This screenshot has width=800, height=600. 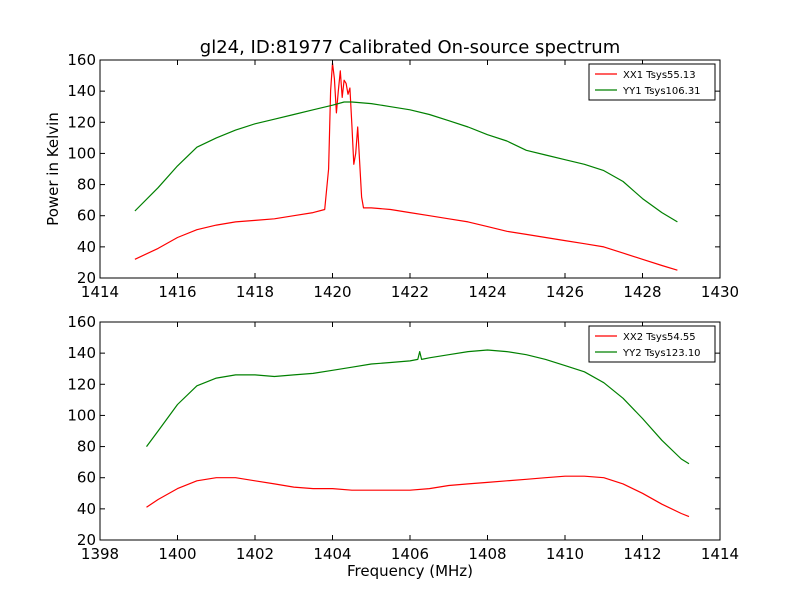 What do you see at coordinates (661, 353) in the screenshot?
I see `legend-entry-label: YY2 Tsys123.10` at bounding box center [661, 353].